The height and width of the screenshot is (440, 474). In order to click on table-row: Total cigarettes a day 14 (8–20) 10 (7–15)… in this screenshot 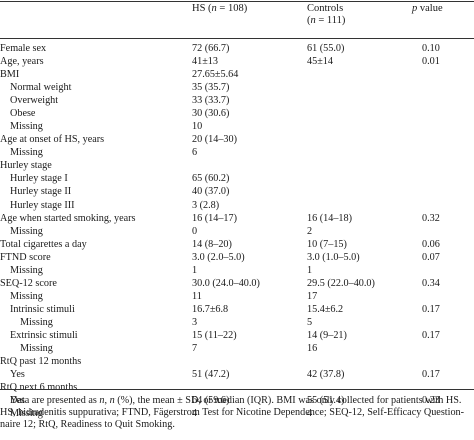, I will do `click(237, 244)`.